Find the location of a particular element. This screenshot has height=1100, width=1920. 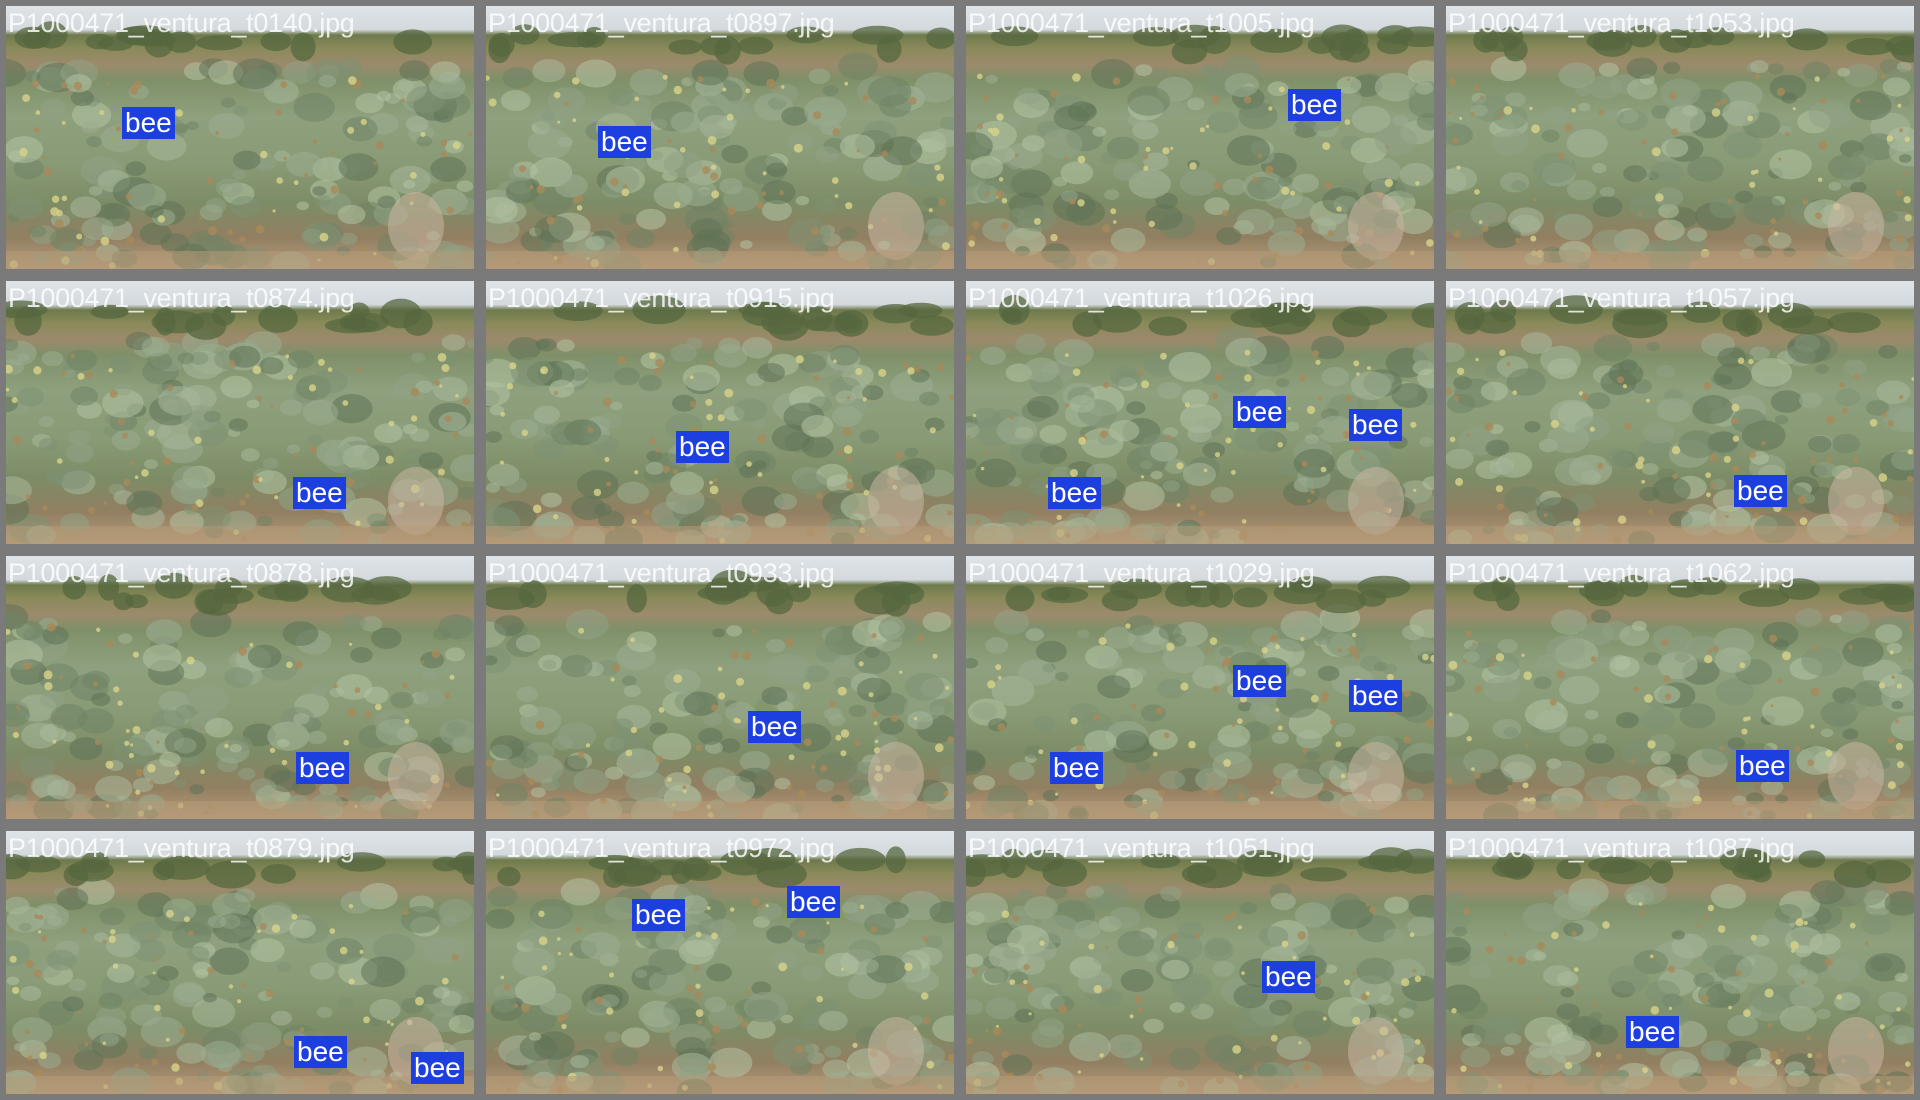

image-filename: P1000471_ventura_t0878.jpg is located at coordinates (181, 573).